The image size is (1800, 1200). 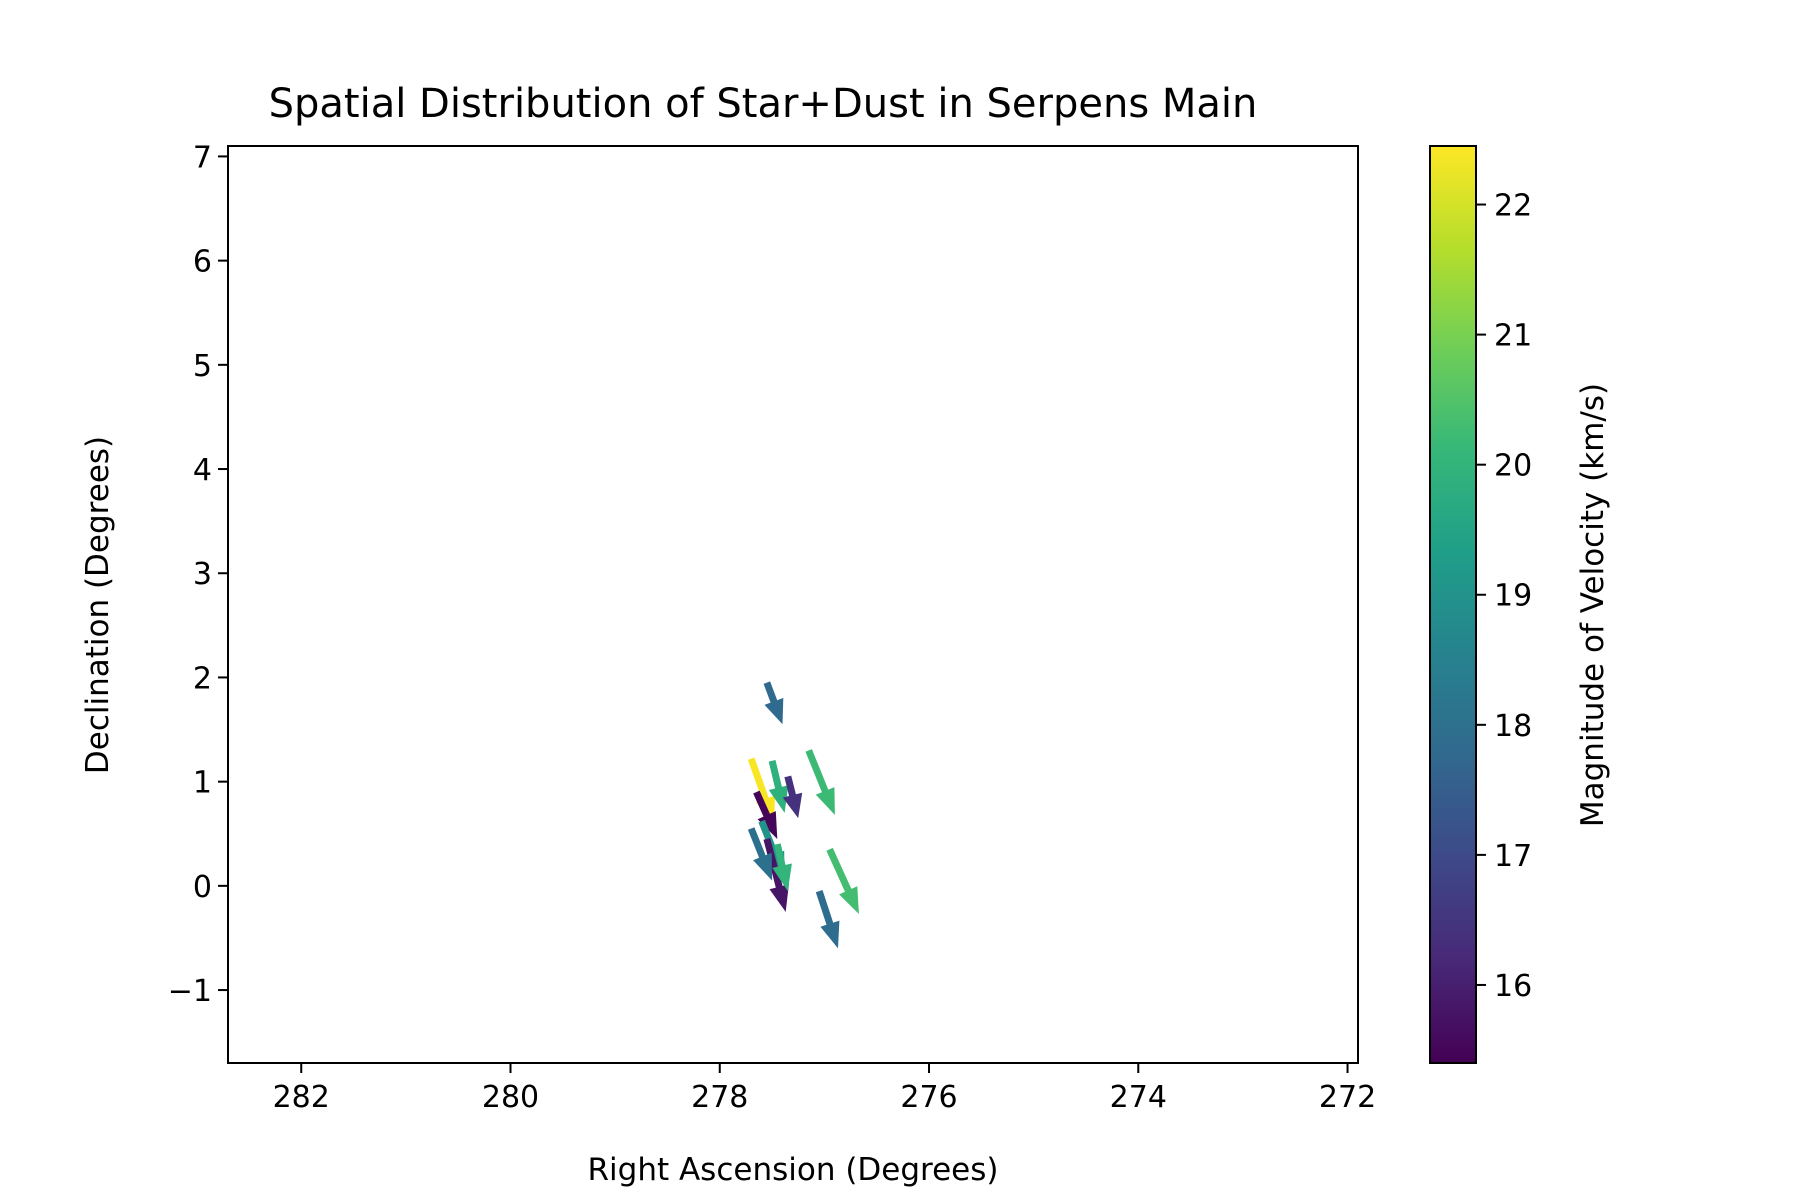 I want to click on colorbar-tick-label: 21, so click(x=1513, y=336).